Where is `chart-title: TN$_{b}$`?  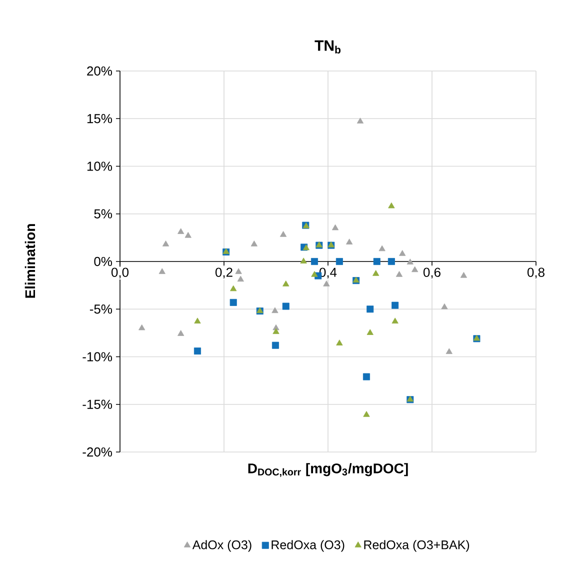 chart-title: TN$_{b}$ is located at coordinates (327, 47).